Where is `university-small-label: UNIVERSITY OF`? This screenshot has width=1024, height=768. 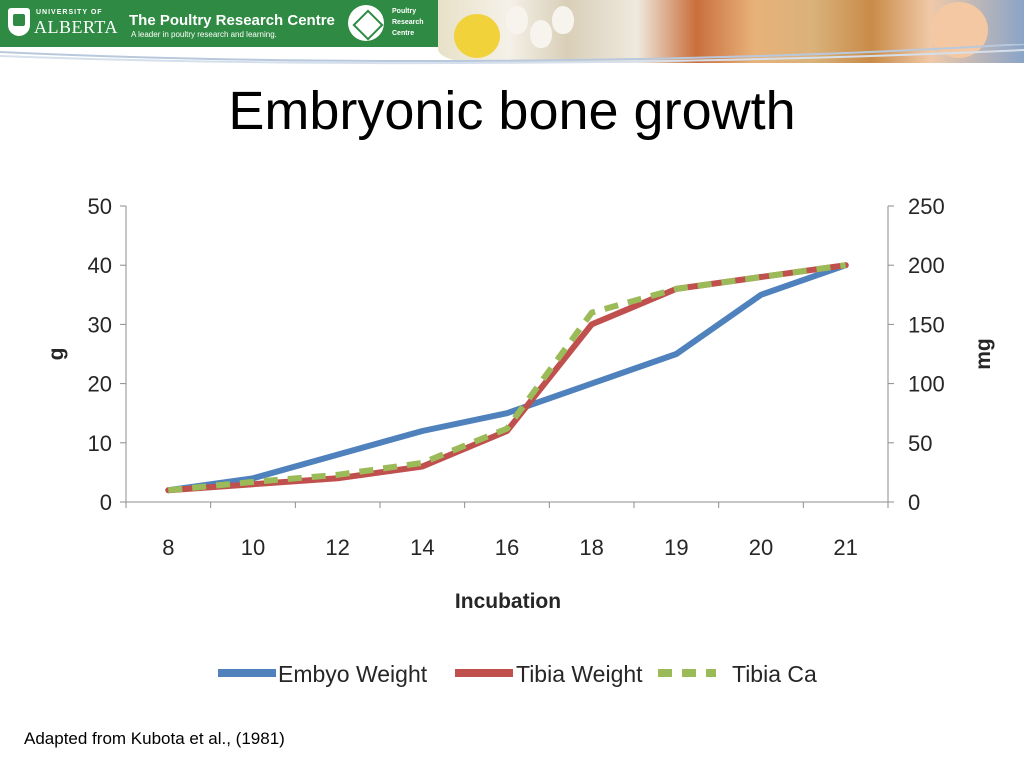
university-small-label: UNIVERSITY OF is located at coordinates (69, 12).